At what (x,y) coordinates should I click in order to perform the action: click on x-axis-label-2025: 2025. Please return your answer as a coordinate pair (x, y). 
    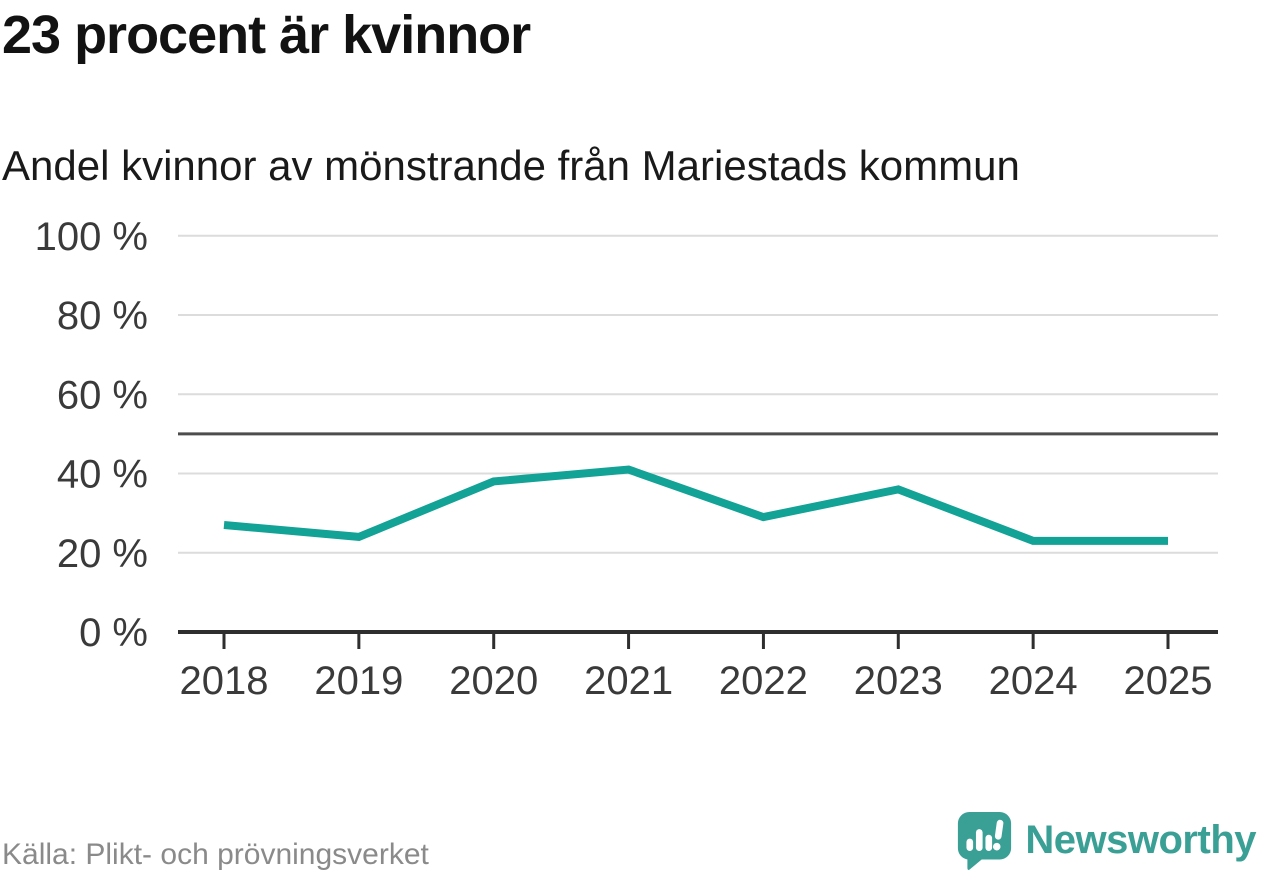
    Looking at the image, I should click on (1168, 681).